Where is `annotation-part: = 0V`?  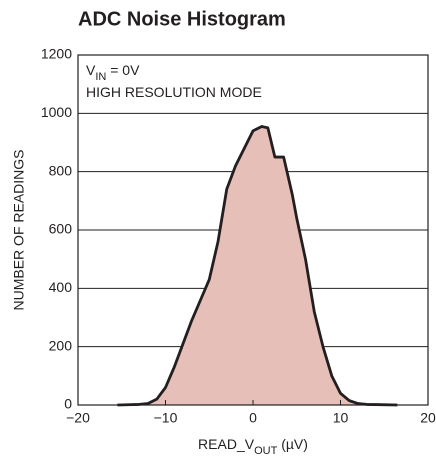 annotation-part: = 0V is located at coordinates (123, 70).